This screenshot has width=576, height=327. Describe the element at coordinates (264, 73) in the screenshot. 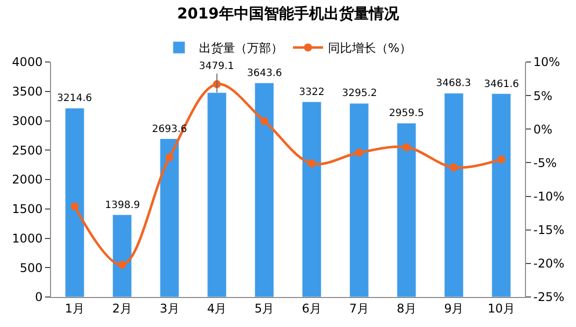

I see `data-label: 3643.6` at that location.